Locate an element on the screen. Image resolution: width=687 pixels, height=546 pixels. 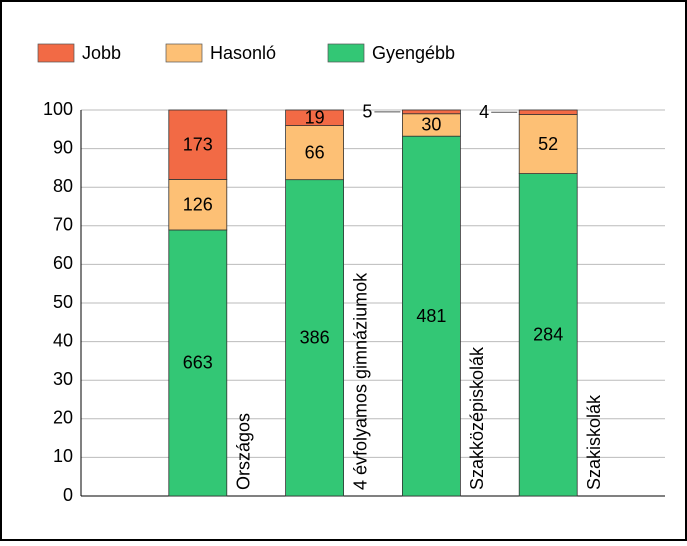
y-tick-label: 10 is located at coordinates (63, 456).